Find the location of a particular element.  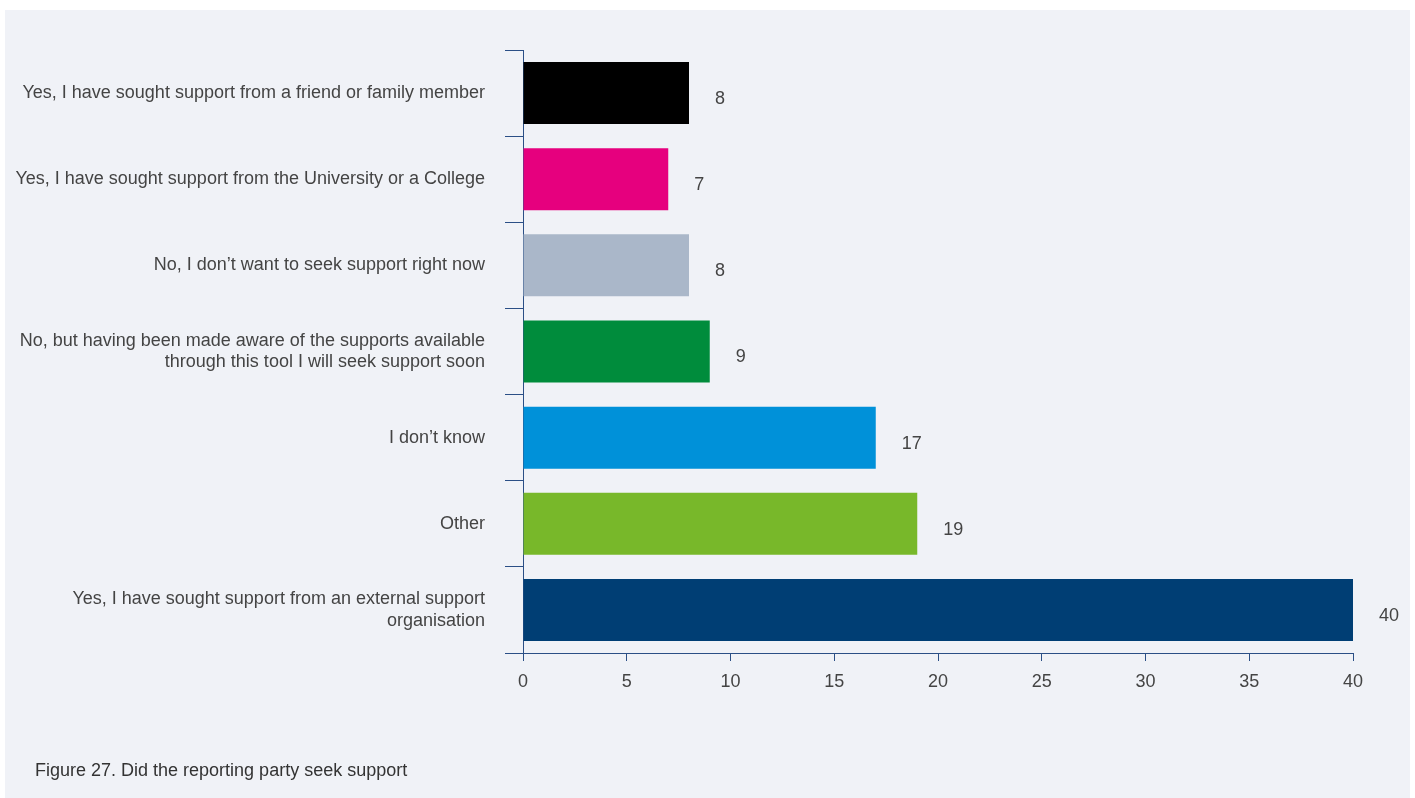

y-tick-label: Yes, I have sought support from a friend or family member is located at coordinates (253, 92).